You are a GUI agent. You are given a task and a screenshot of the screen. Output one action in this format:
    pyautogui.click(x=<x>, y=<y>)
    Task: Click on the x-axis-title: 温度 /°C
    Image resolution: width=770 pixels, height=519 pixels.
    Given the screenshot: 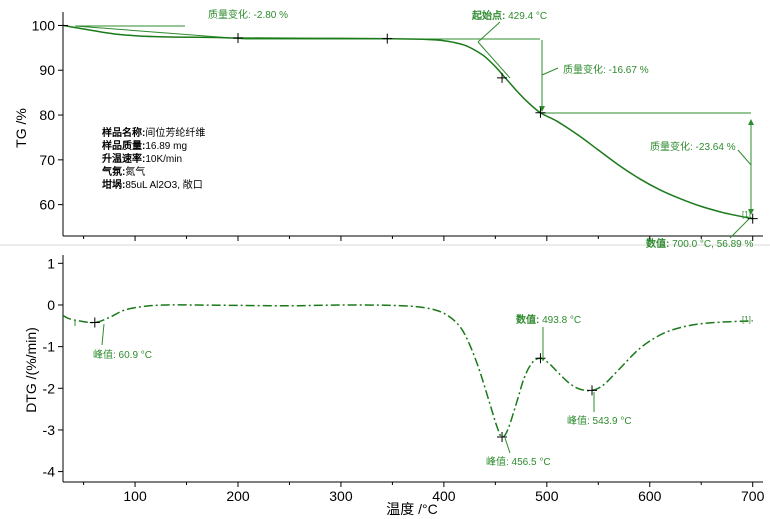 What is the action you would take?
    pyautogui.click(x=412, y=509)
    